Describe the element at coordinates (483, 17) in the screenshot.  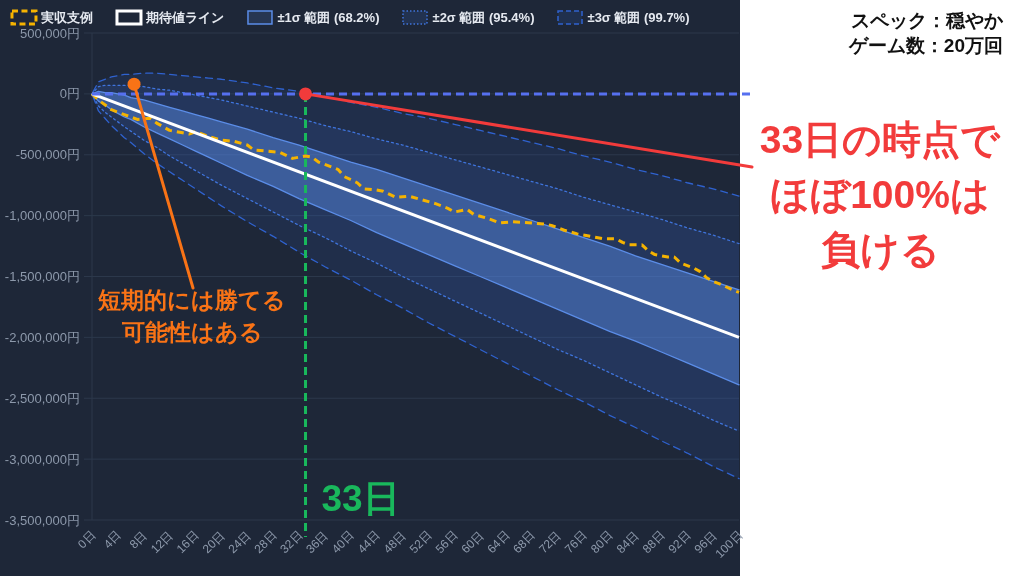
I see `legend-label: ±2σ 範囲 (95.4%)` at that location.